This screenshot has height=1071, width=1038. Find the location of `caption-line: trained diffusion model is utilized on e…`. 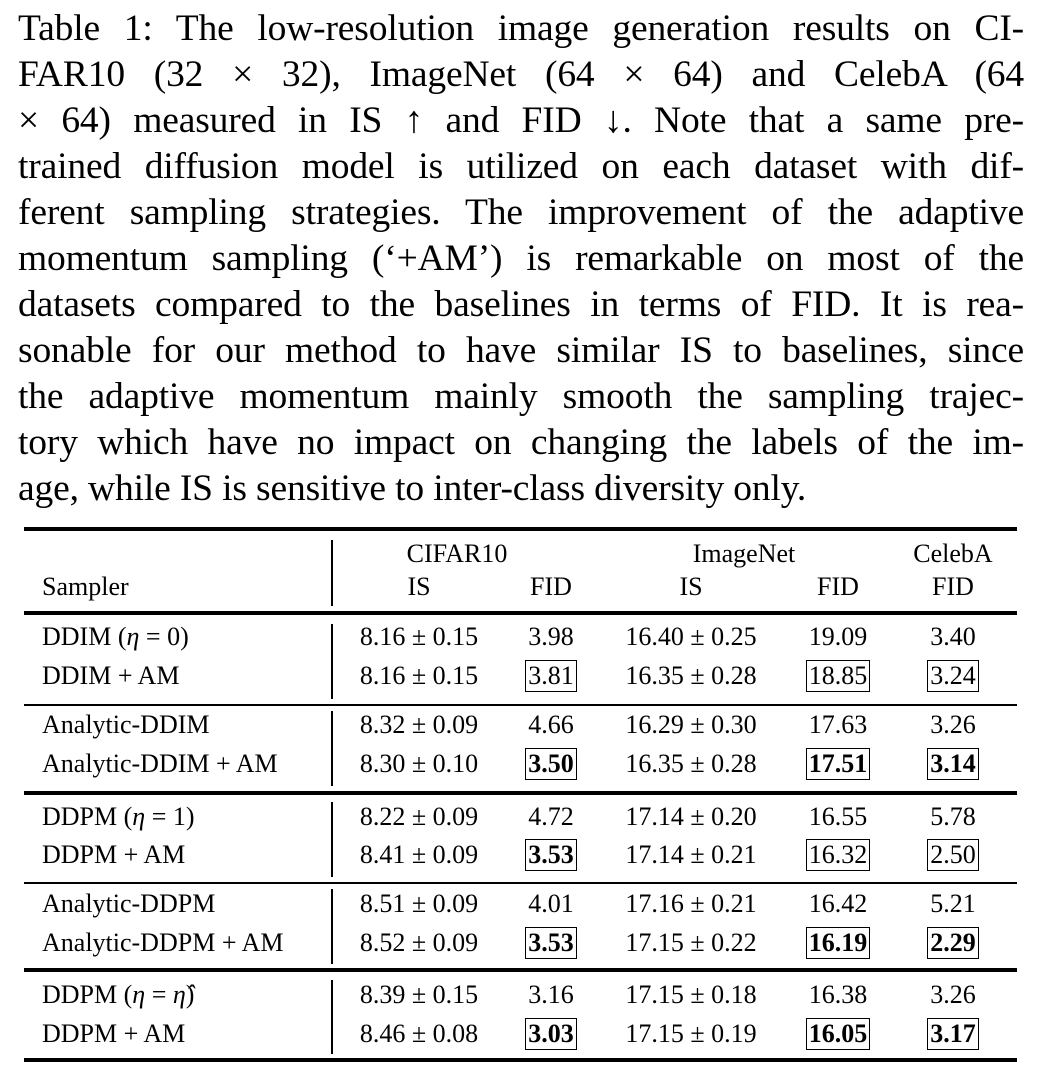

caption-line: trained diffusion model is utilized on e… is located at coordinates (521, 166).